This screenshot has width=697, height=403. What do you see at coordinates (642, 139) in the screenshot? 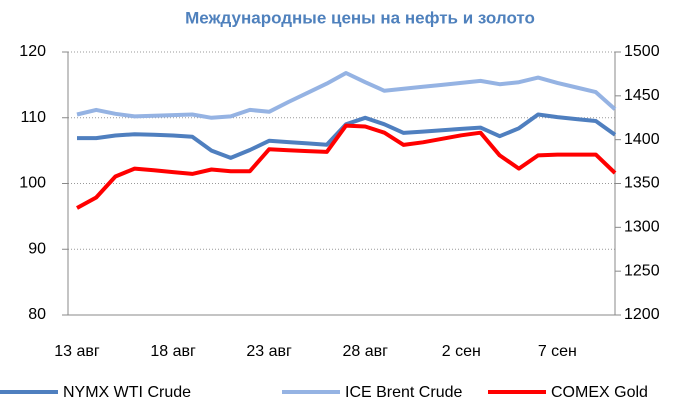
I see `y2-tick-label: 1400` at bounding box center [642, 139].